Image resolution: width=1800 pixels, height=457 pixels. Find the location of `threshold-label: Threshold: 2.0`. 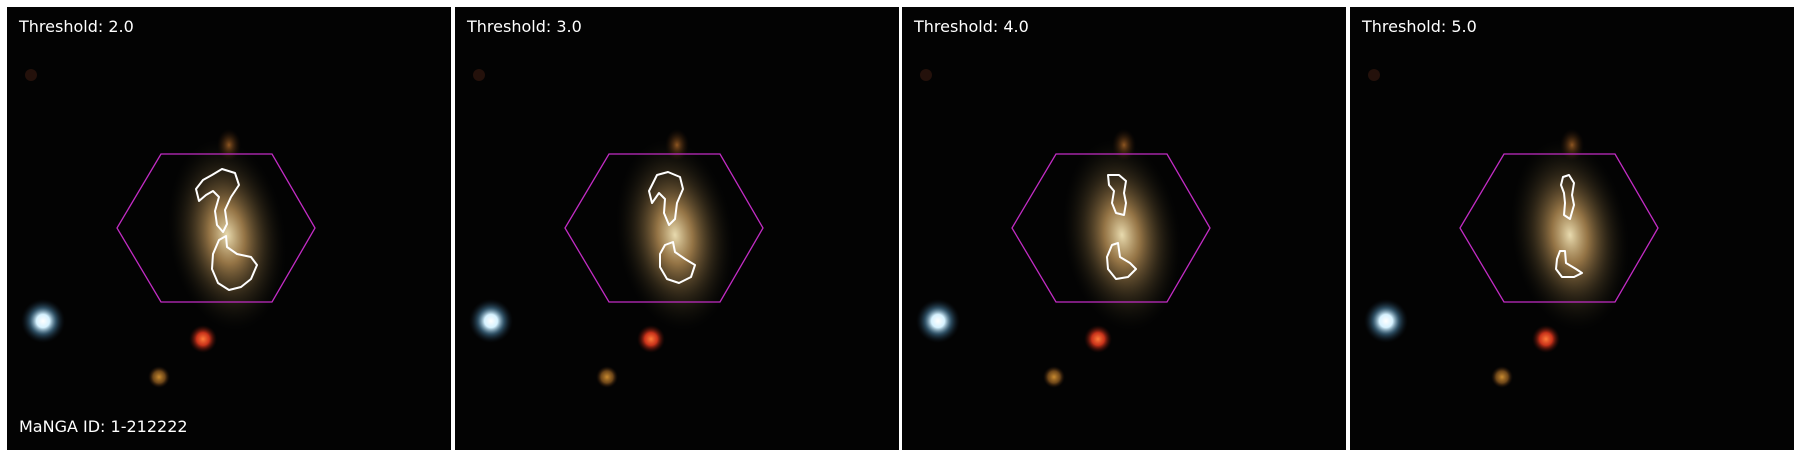

threshold-label: Threshold: 2.0 is located at coordinates (76, 26).